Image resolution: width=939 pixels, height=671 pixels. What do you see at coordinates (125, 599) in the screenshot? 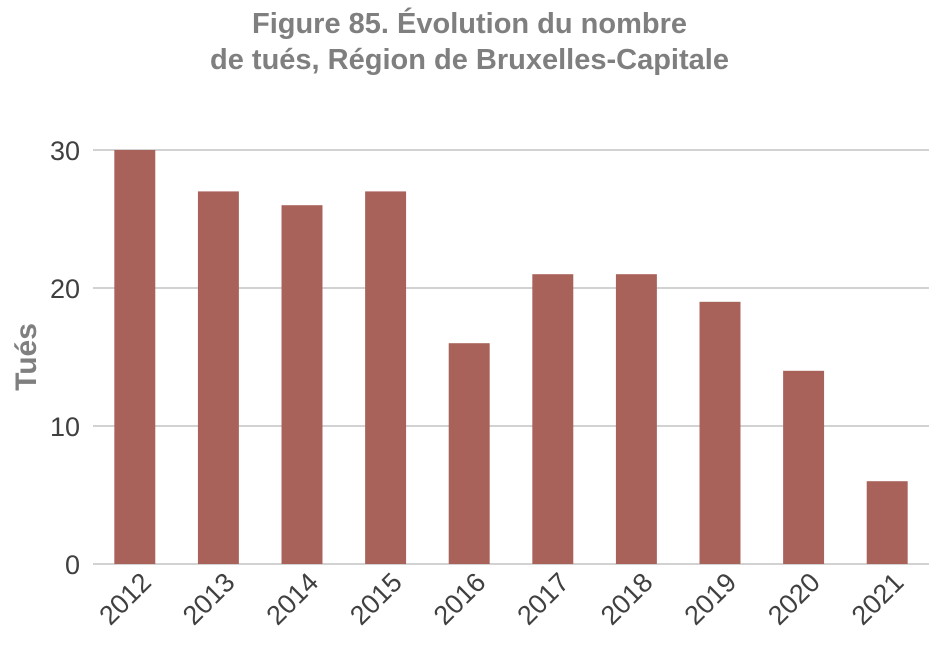
I see `x-tick-label: 2012` at bounding box center [125, 599].